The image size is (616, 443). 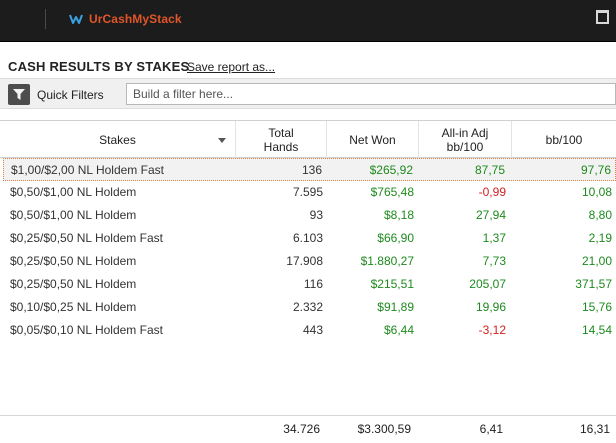 I want to click on cell-bb100: 14,54, so click(x=596, y=330).